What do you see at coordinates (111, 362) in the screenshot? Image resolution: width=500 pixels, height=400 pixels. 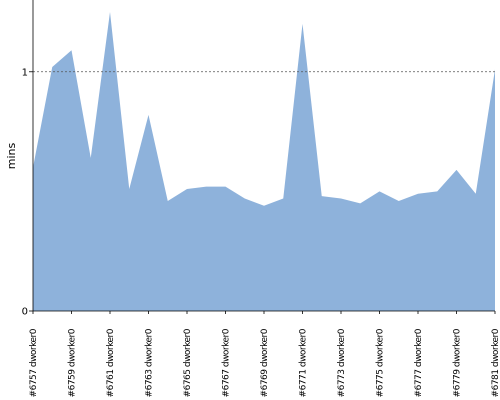 I see `x-tick-label: #6761 dworker0` at bounding box center [111, 362].